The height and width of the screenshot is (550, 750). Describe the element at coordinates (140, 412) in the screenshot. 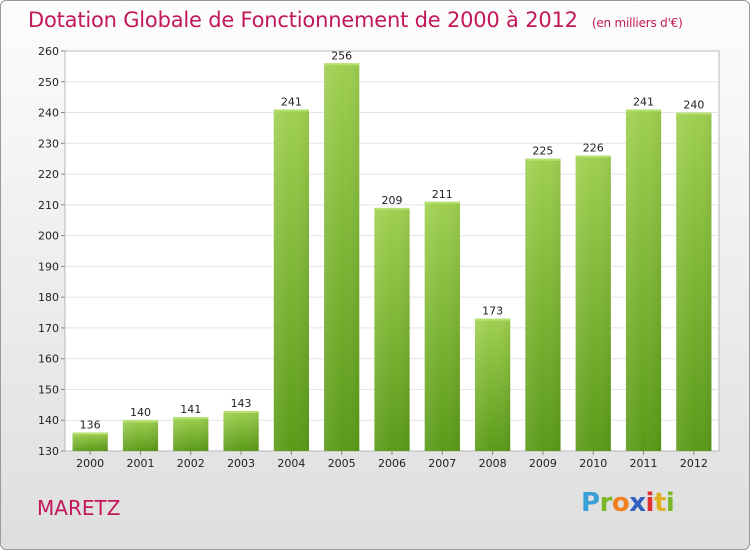

I see `bar-value-label: 140` at that location.